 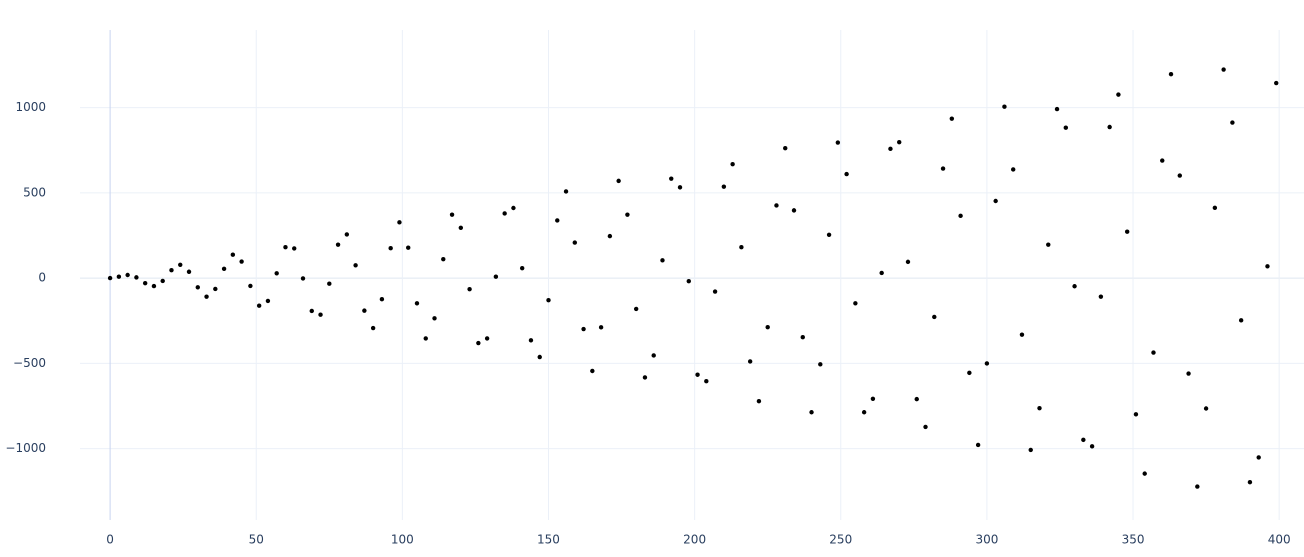 I want to click on x-tick-label: 200, so click(x=694, y=540).